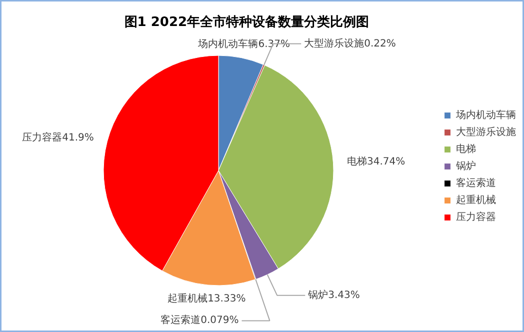  What do you see at coordinates (58, 137) in the screenshot?
I see `data-label: 压力容器41.9%` at bounding box center [58, 137].